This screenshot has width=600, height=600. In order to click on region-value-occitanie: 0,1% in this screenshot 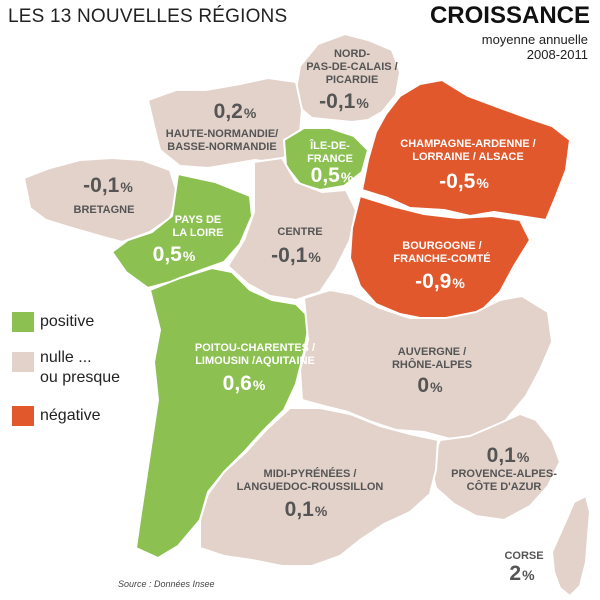, I will do `click(306, 510)`.